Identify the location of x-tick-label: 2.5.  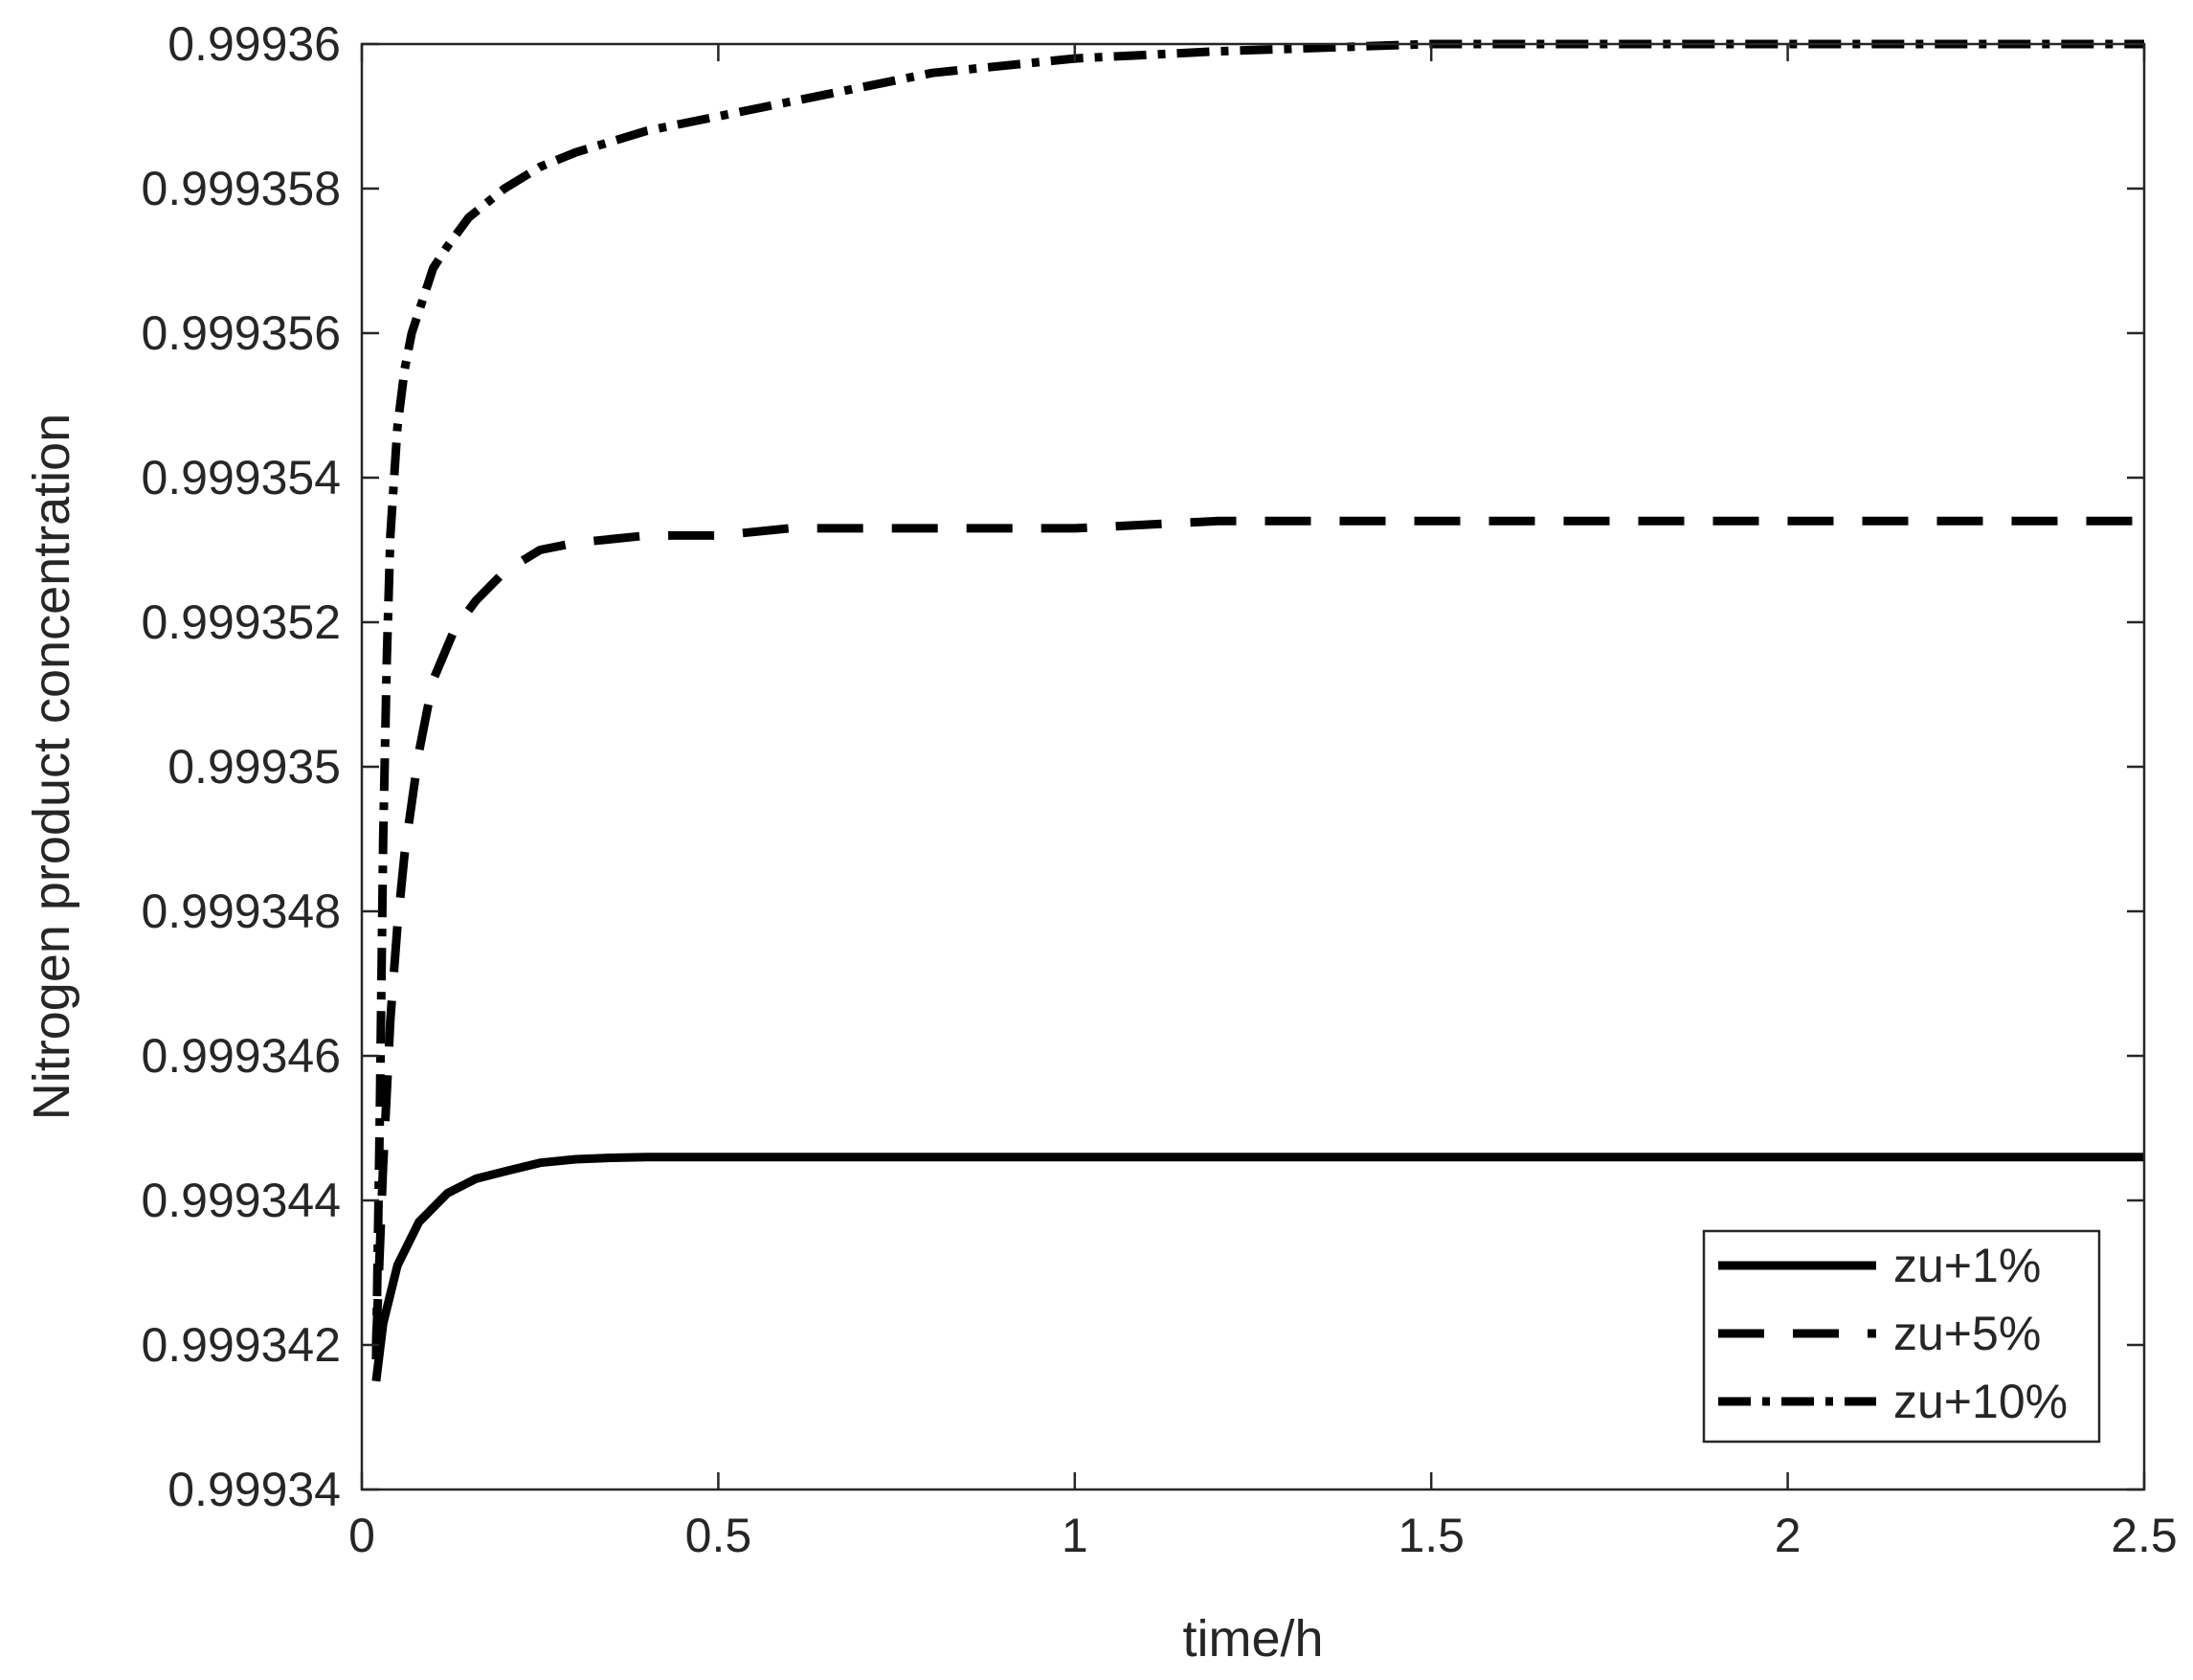
(2144, 1536).